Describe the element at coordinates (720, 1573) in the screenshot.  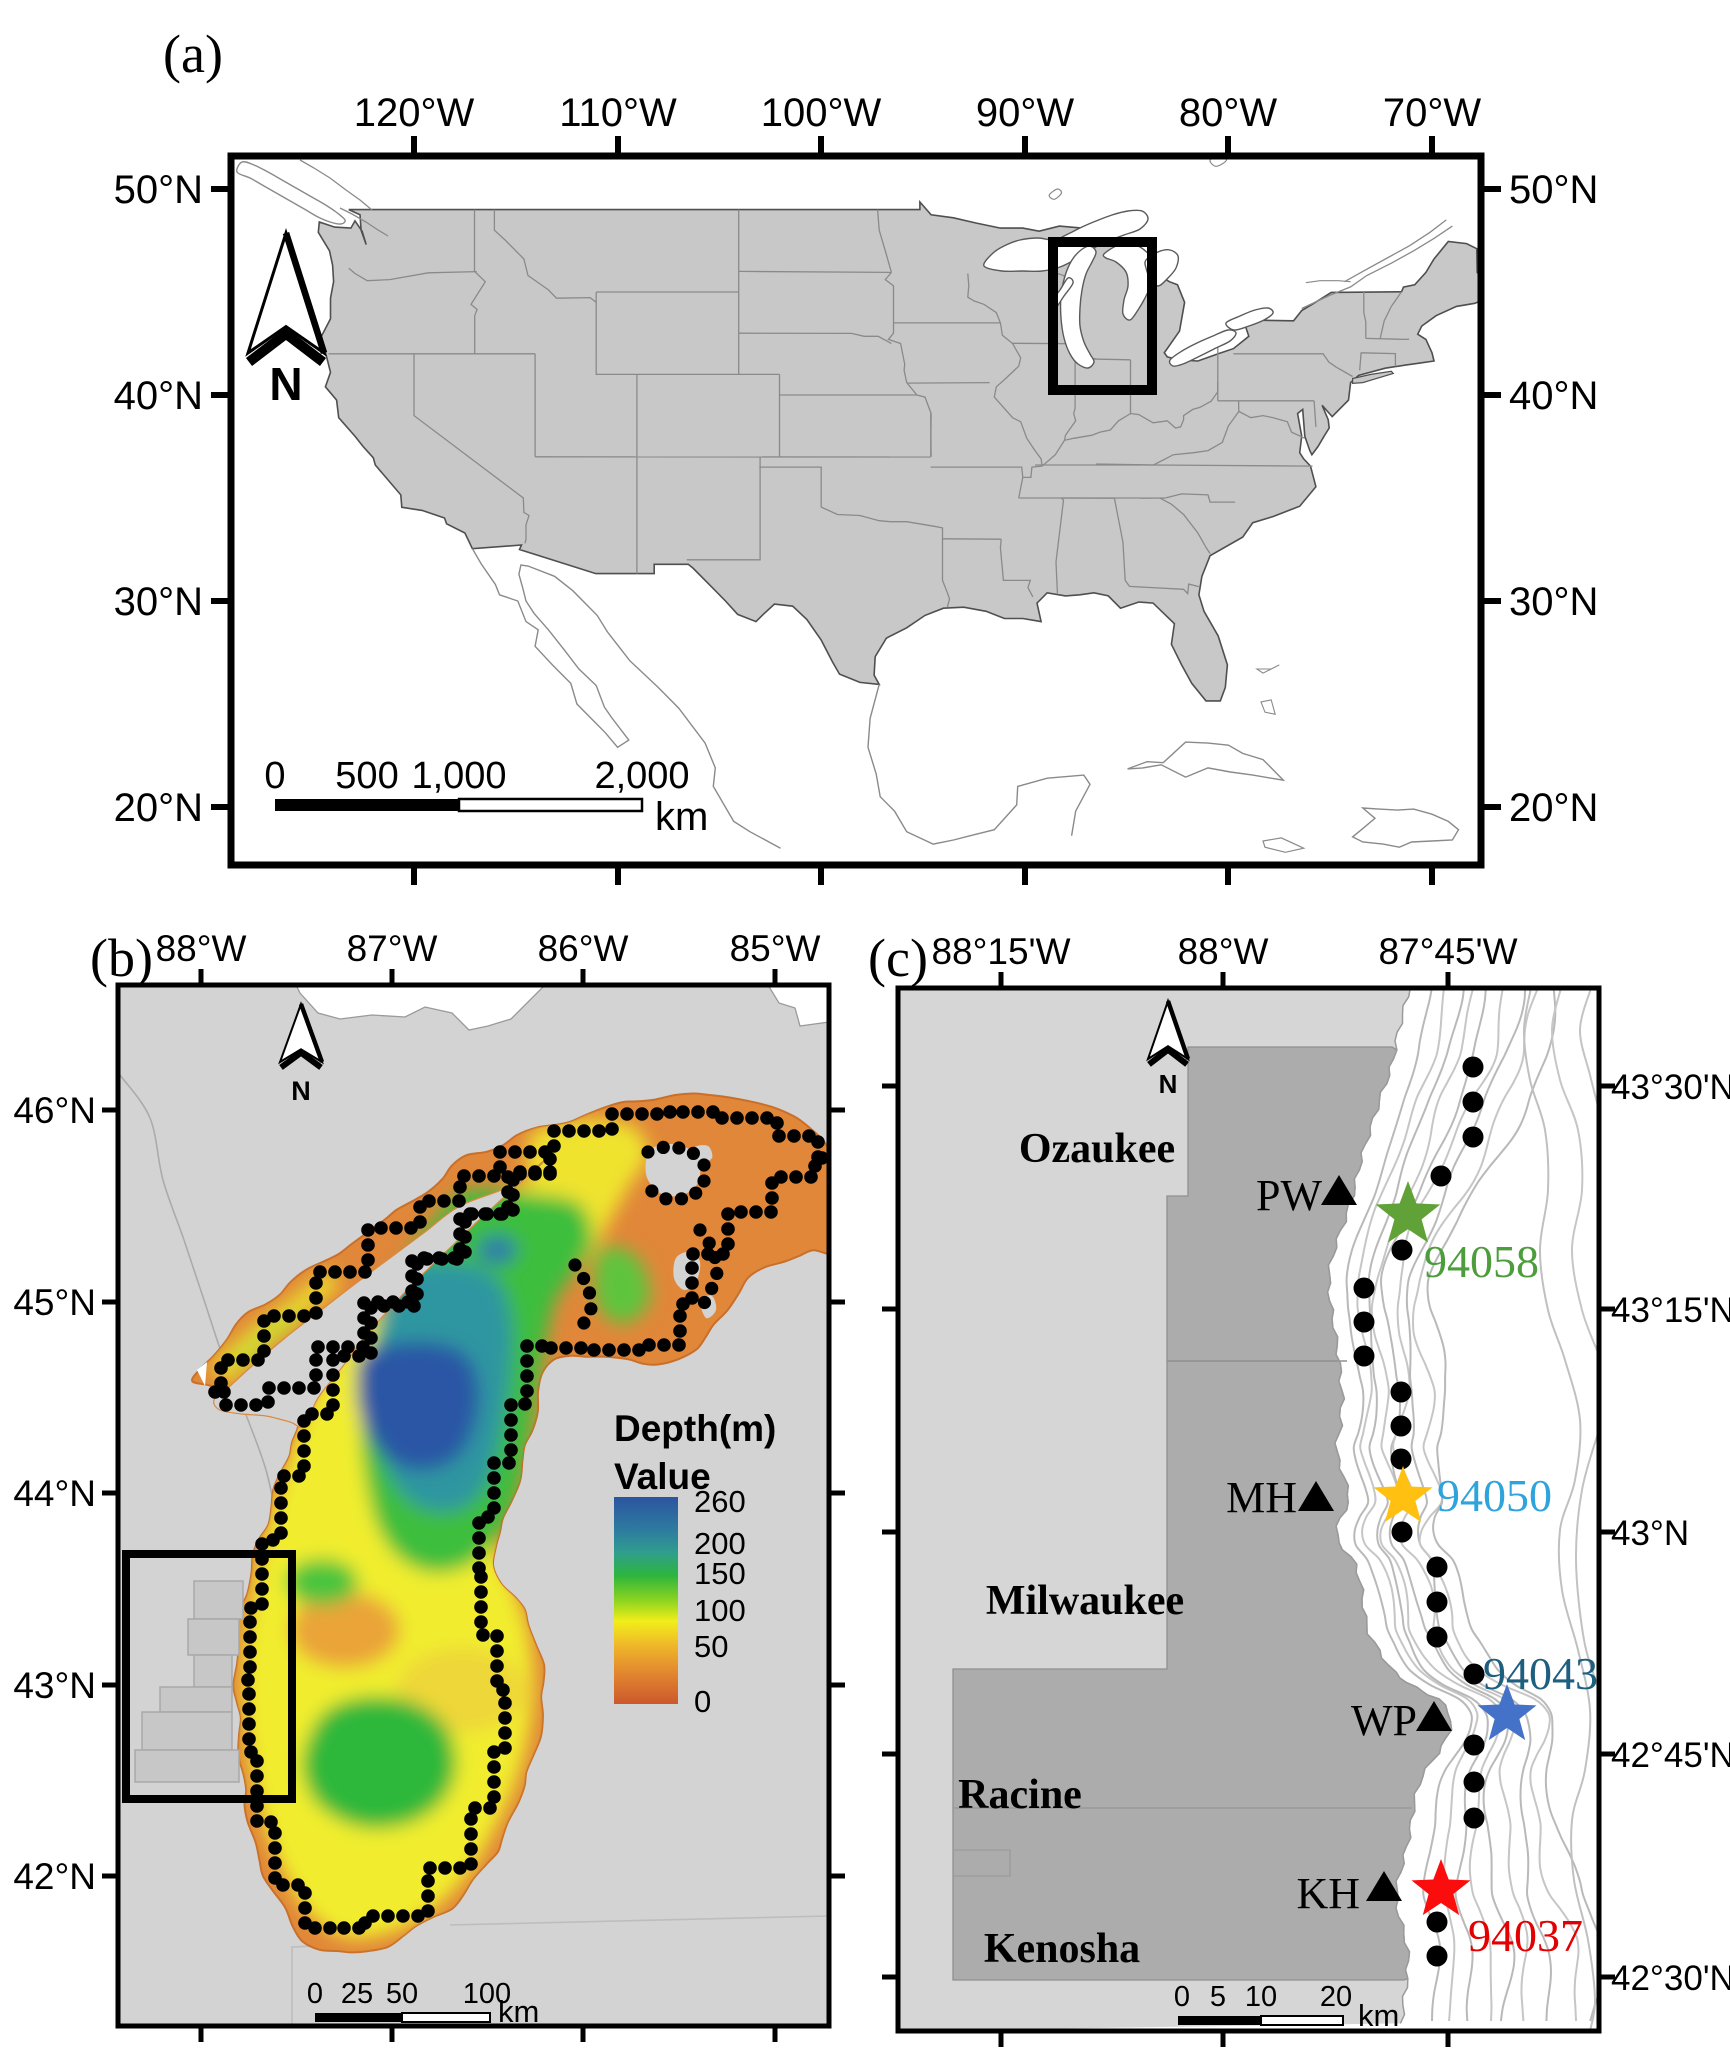
I see `svg-text: 150` at that location.